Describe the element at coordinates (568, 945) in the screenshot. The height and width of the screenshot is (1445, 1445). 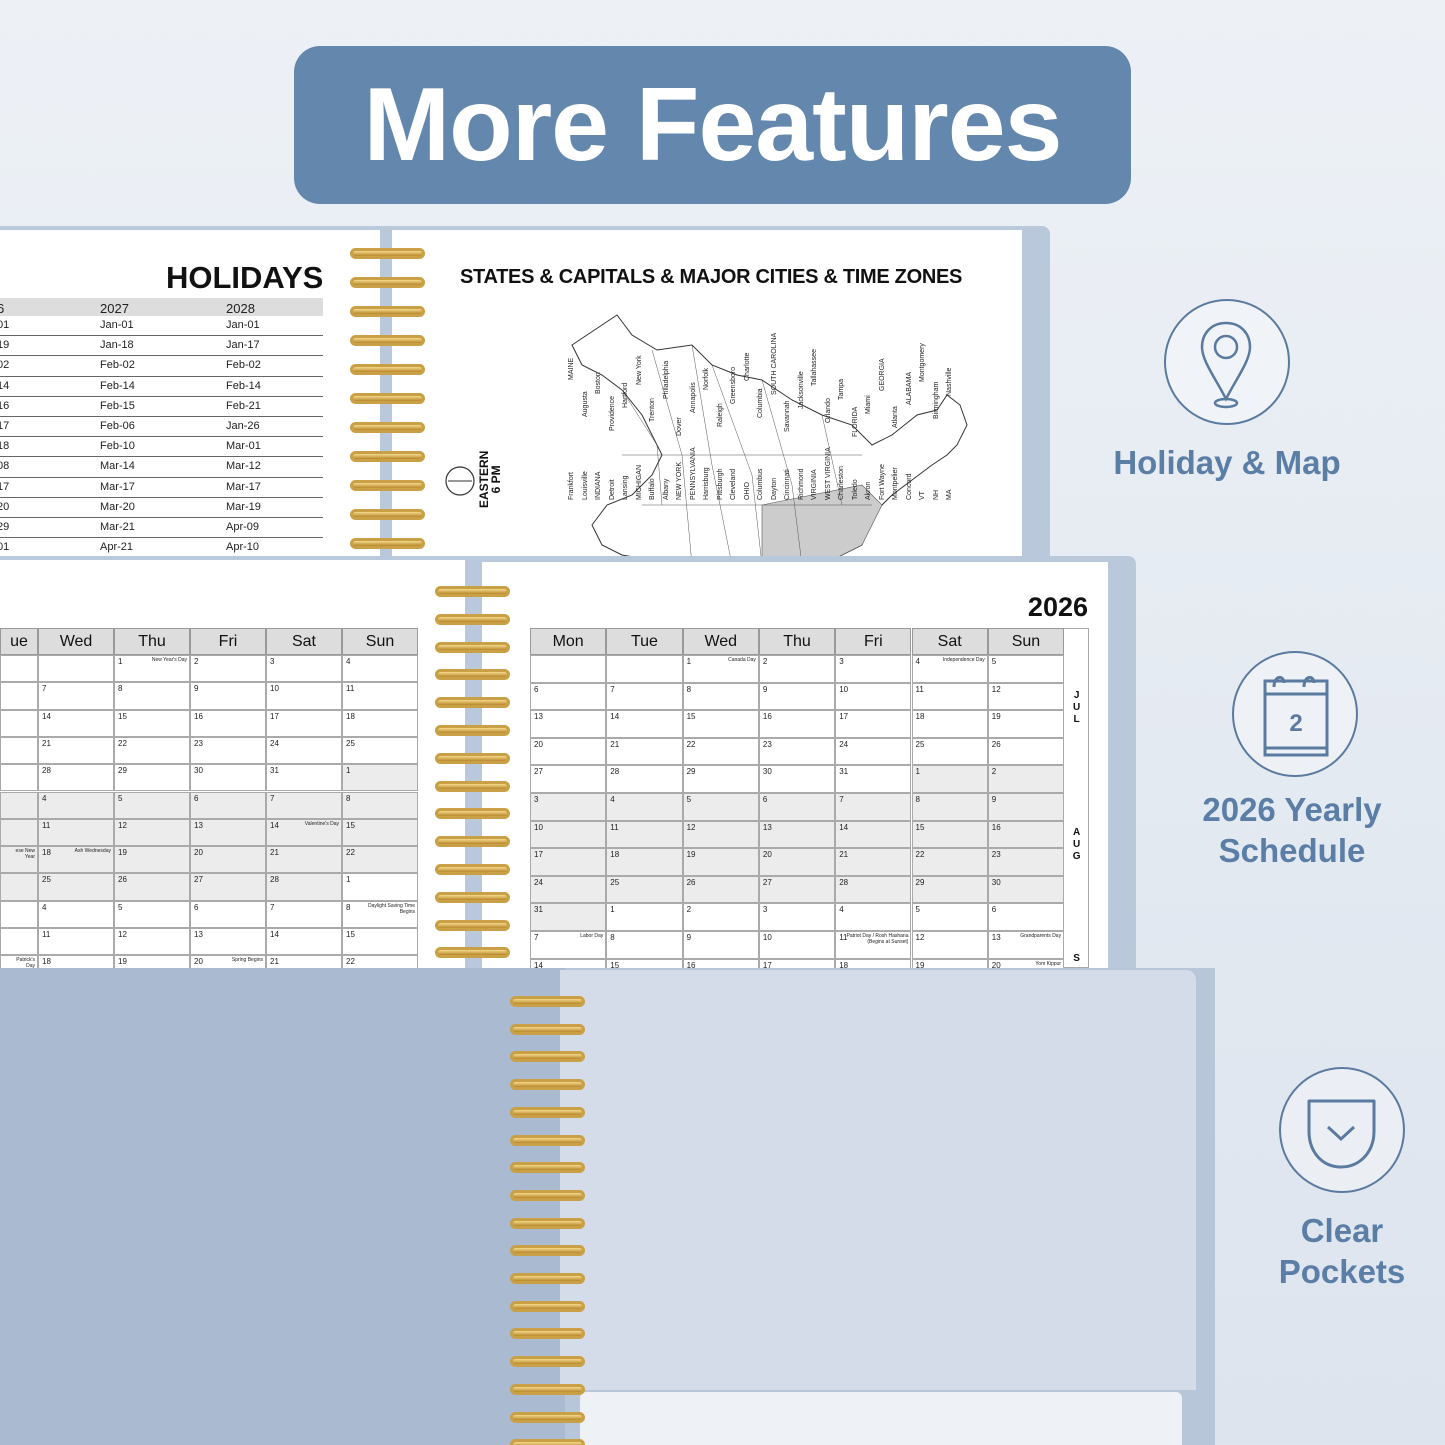
I see `calendar-day-cell: 7 Labor Day` at that location.